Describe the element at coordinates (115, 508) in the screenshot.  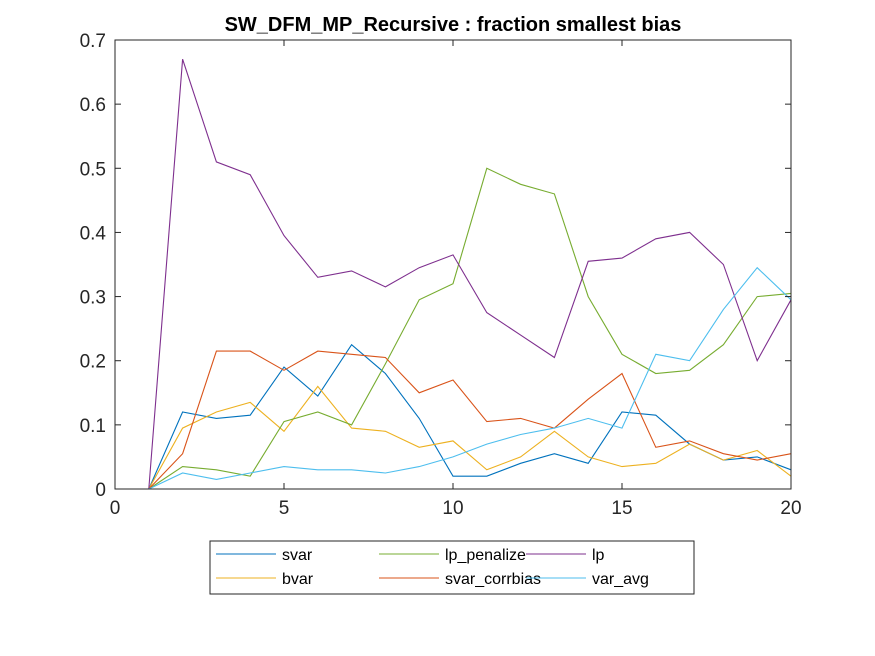
I see `x-tick-label: 0` at that location.